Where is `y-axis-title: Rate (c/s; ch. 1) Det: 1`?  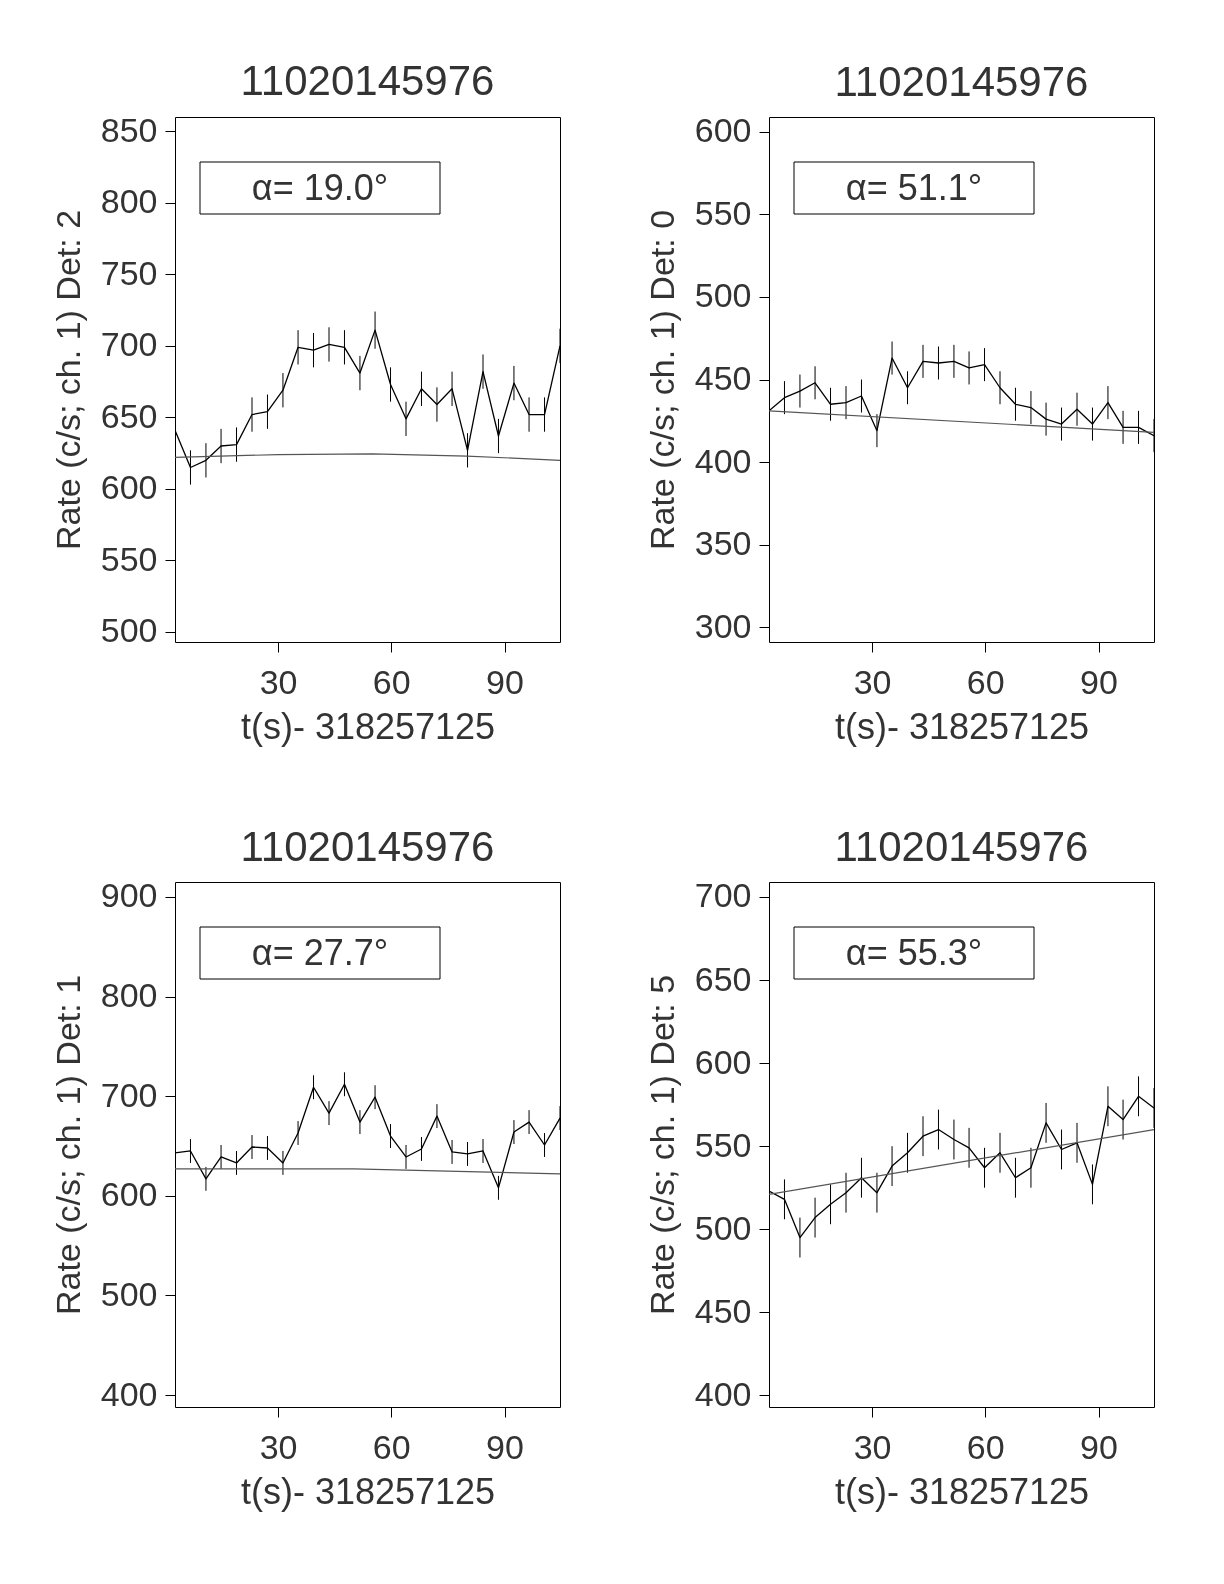 y-axis-title: Rate (c/s; ch. 1) Det: 1 is located at coordinates (67, 1145).